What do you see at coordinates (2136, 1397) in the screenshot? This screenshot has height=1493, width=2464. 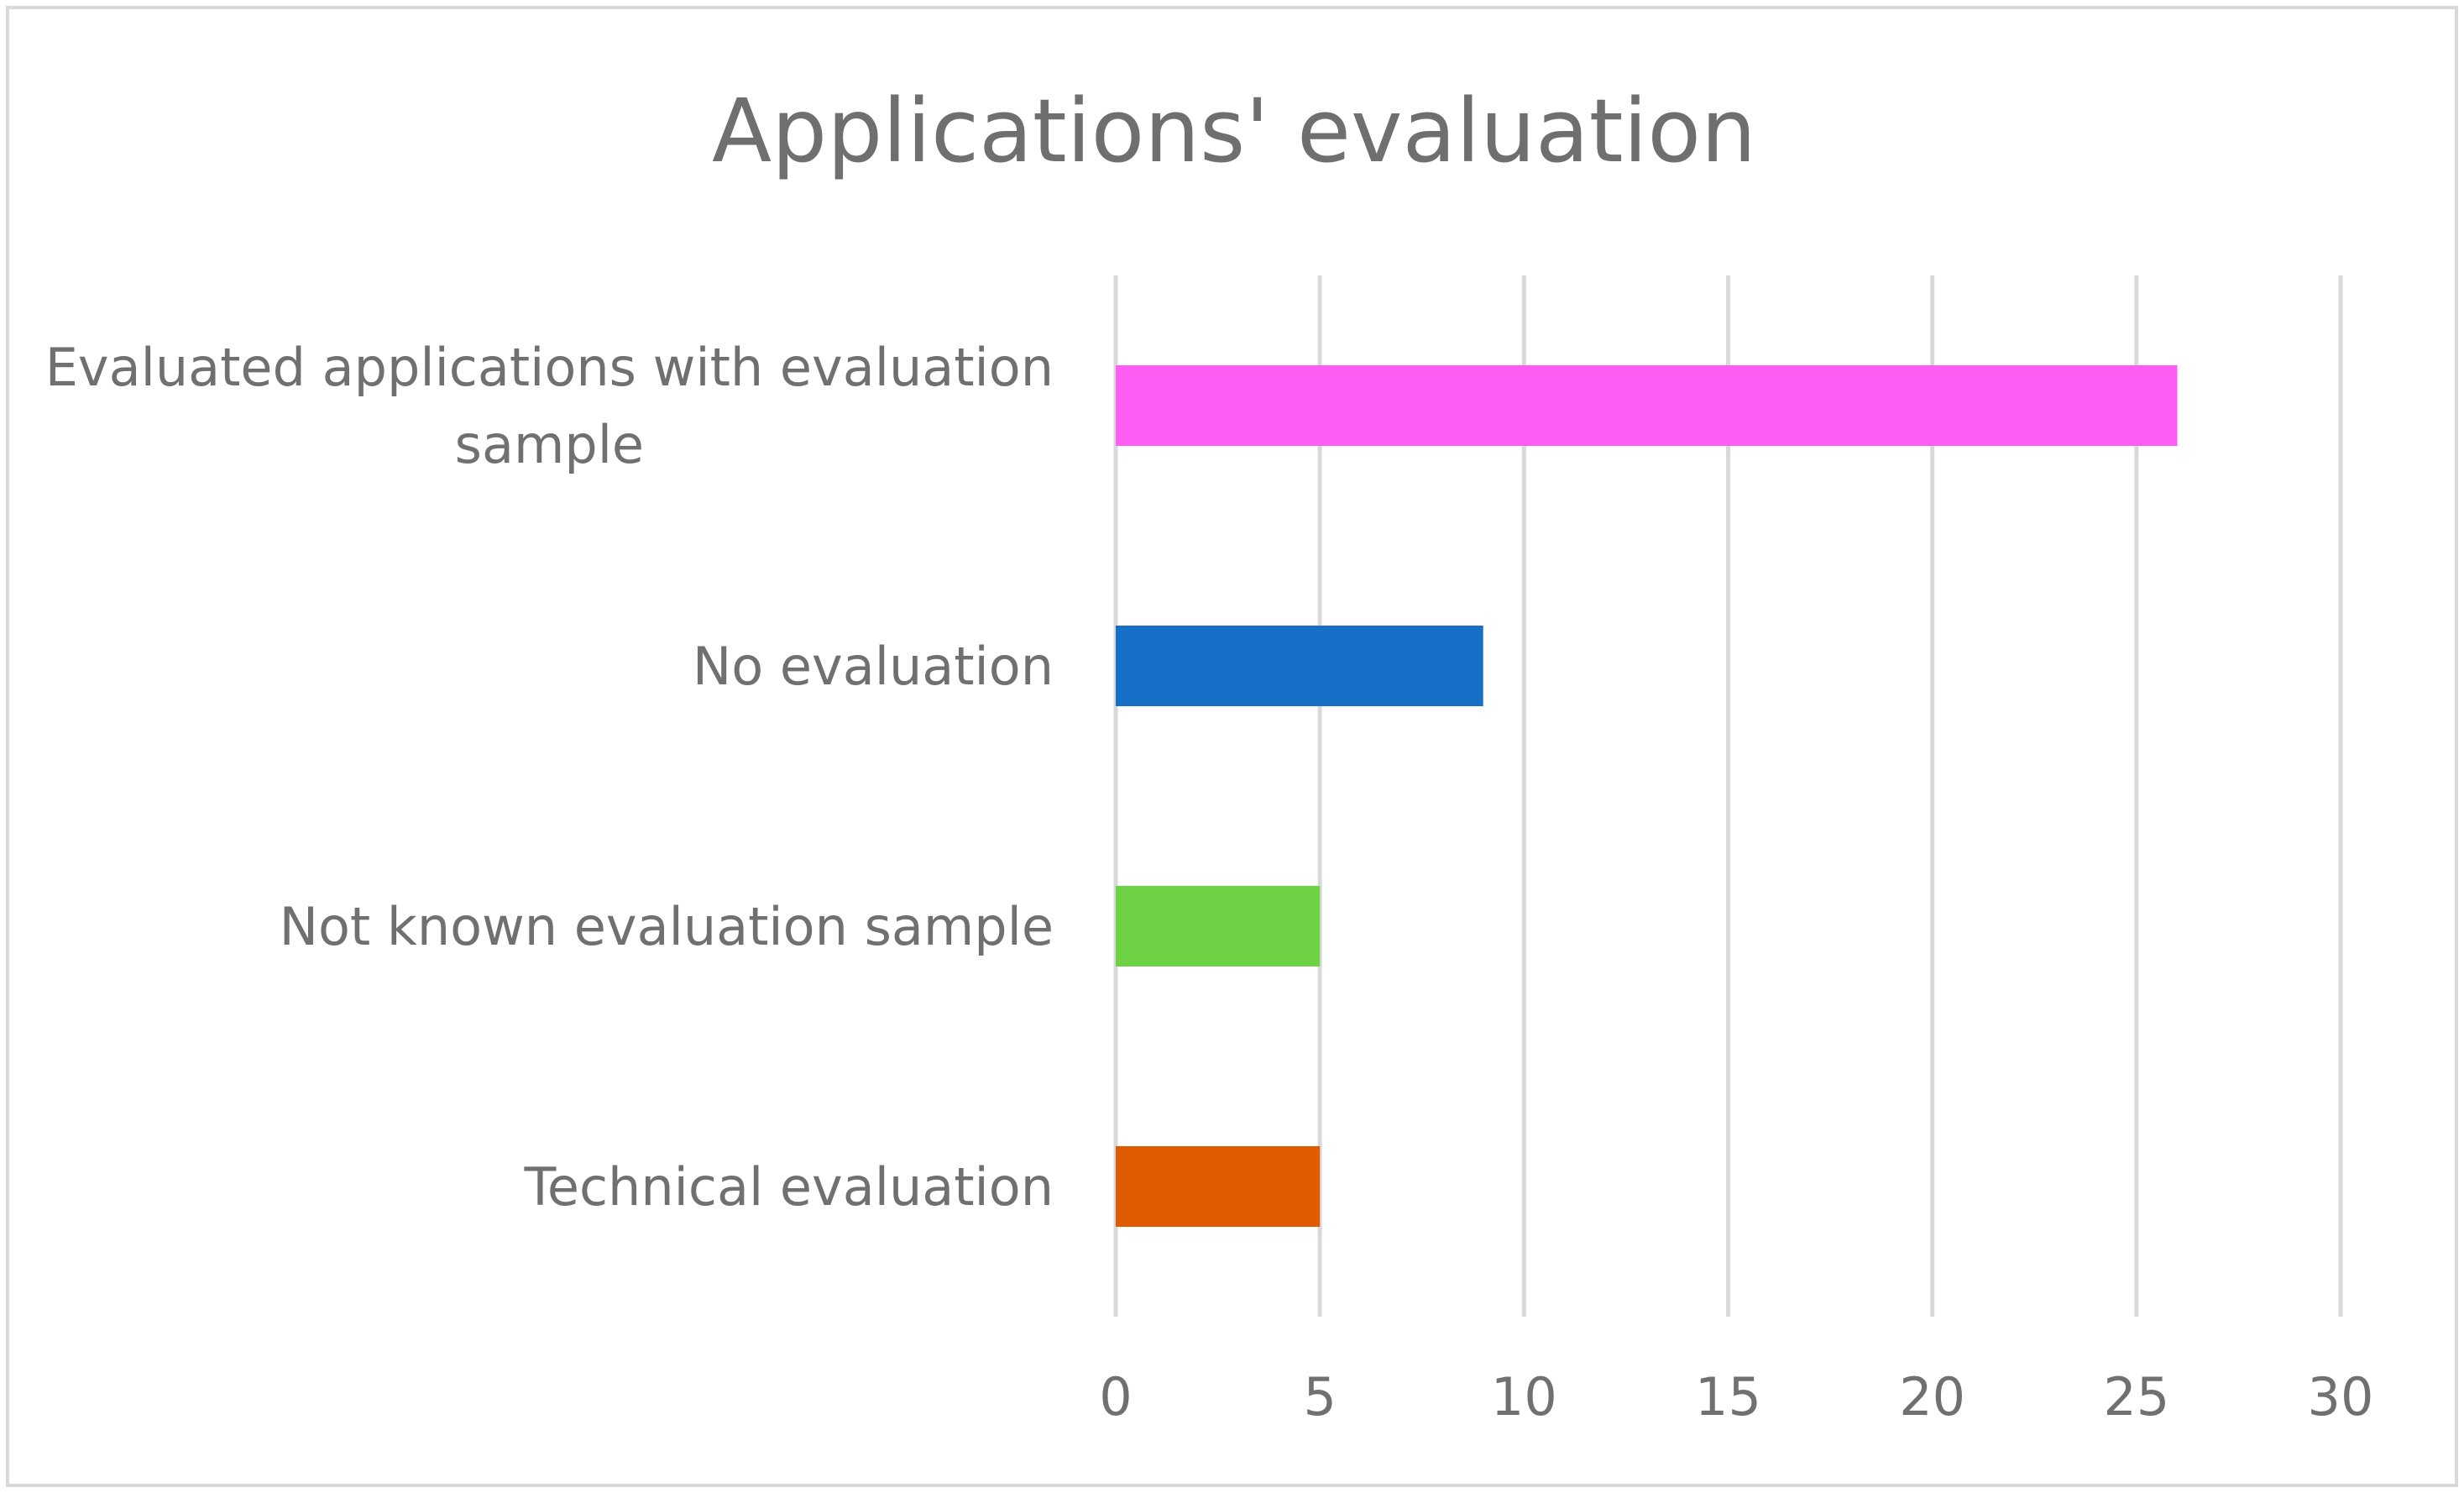 I see `x-tick-label: 25` at bounding box center [2136, 1397].